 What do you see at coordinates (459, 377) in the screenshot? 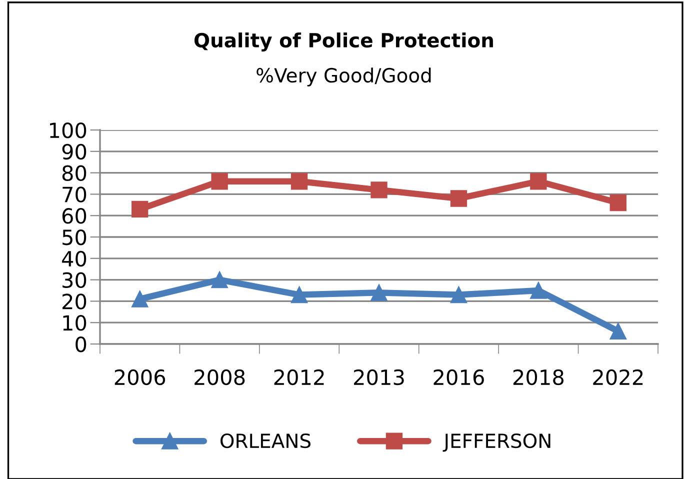
I see `x-tick-label: 2016` at bounding box center [459, 377].